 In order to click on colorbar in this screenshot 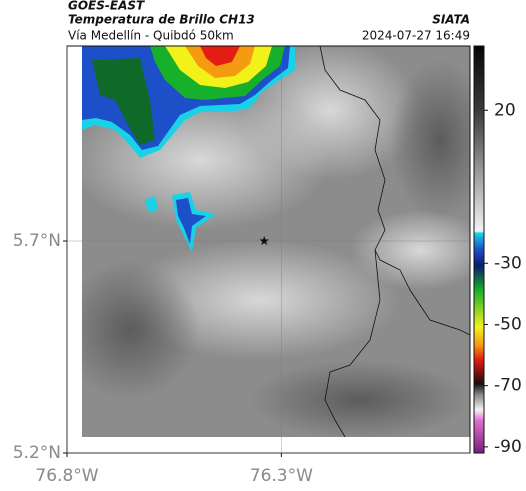, I will do `click(479, 249)`.